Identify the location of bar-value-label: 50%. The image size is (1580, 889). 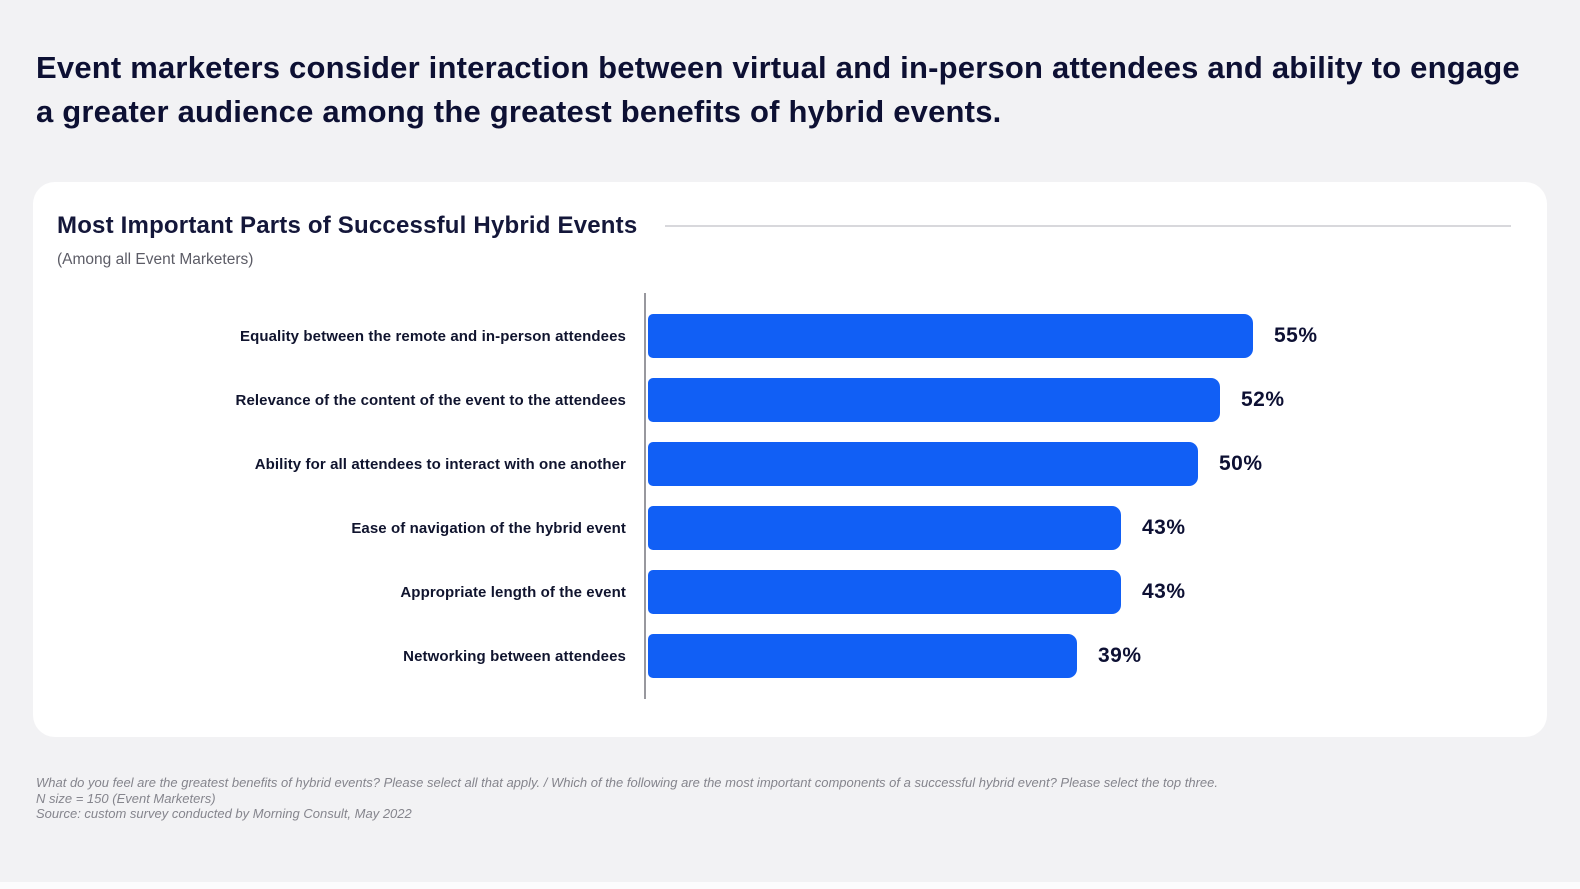
(1241, 463).